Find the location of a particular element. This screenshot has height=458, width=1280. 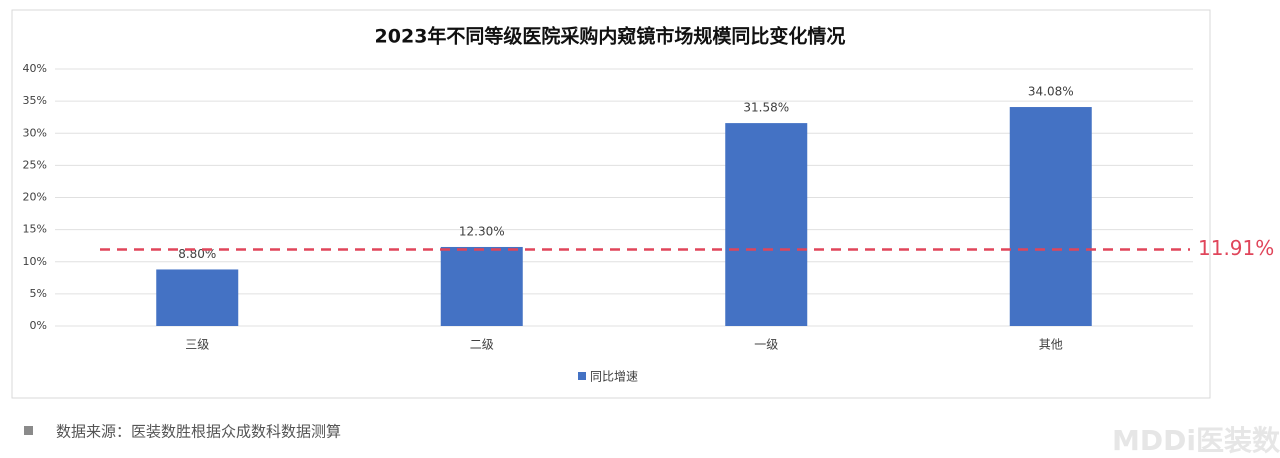

legend-label: 同比增速 is located at coordinates (614, 377).